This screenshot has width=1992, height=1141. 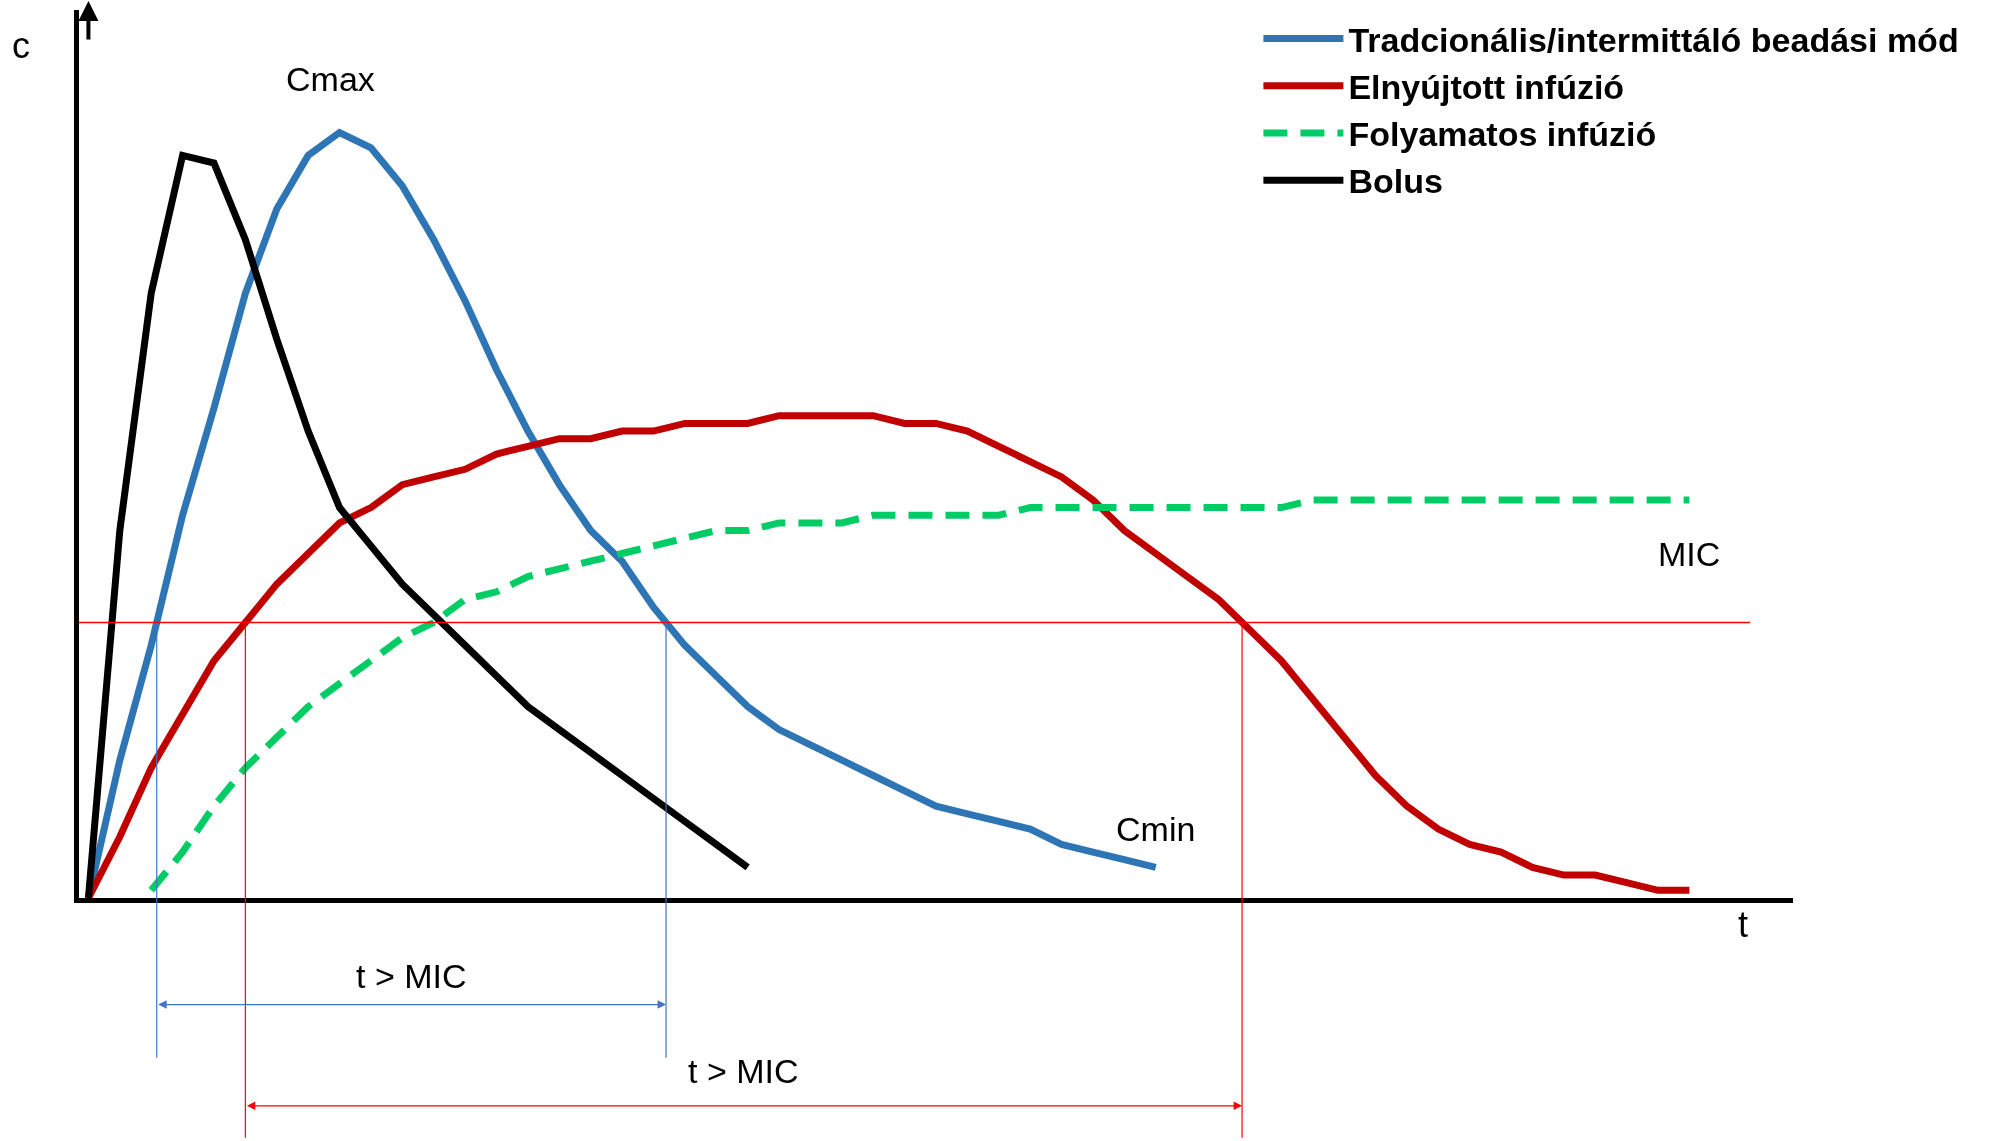 I want to click on annotation: Cmin, so click(x=1156, y=829).